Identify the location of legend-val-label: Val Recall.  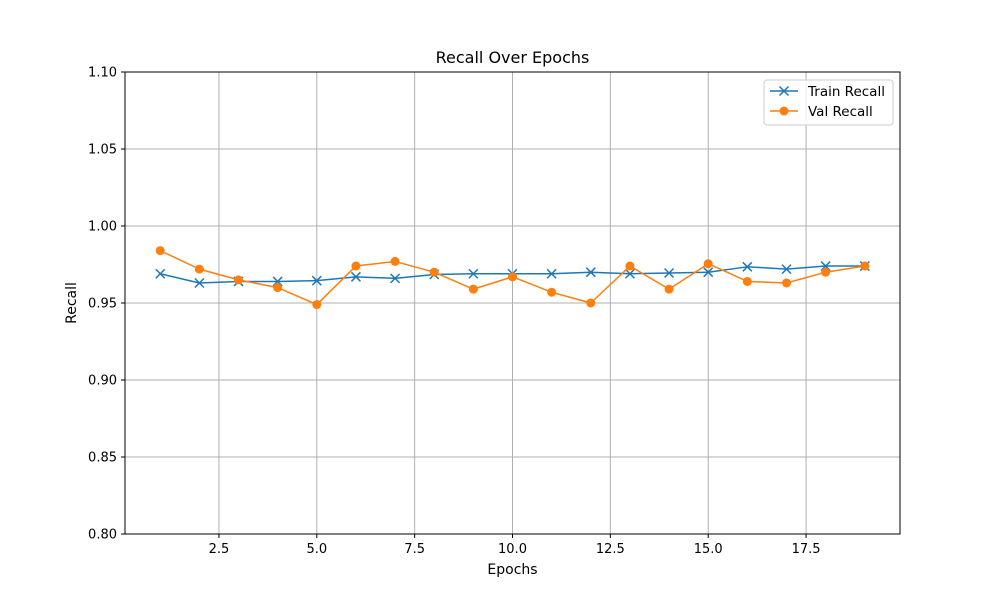
(840, 112).